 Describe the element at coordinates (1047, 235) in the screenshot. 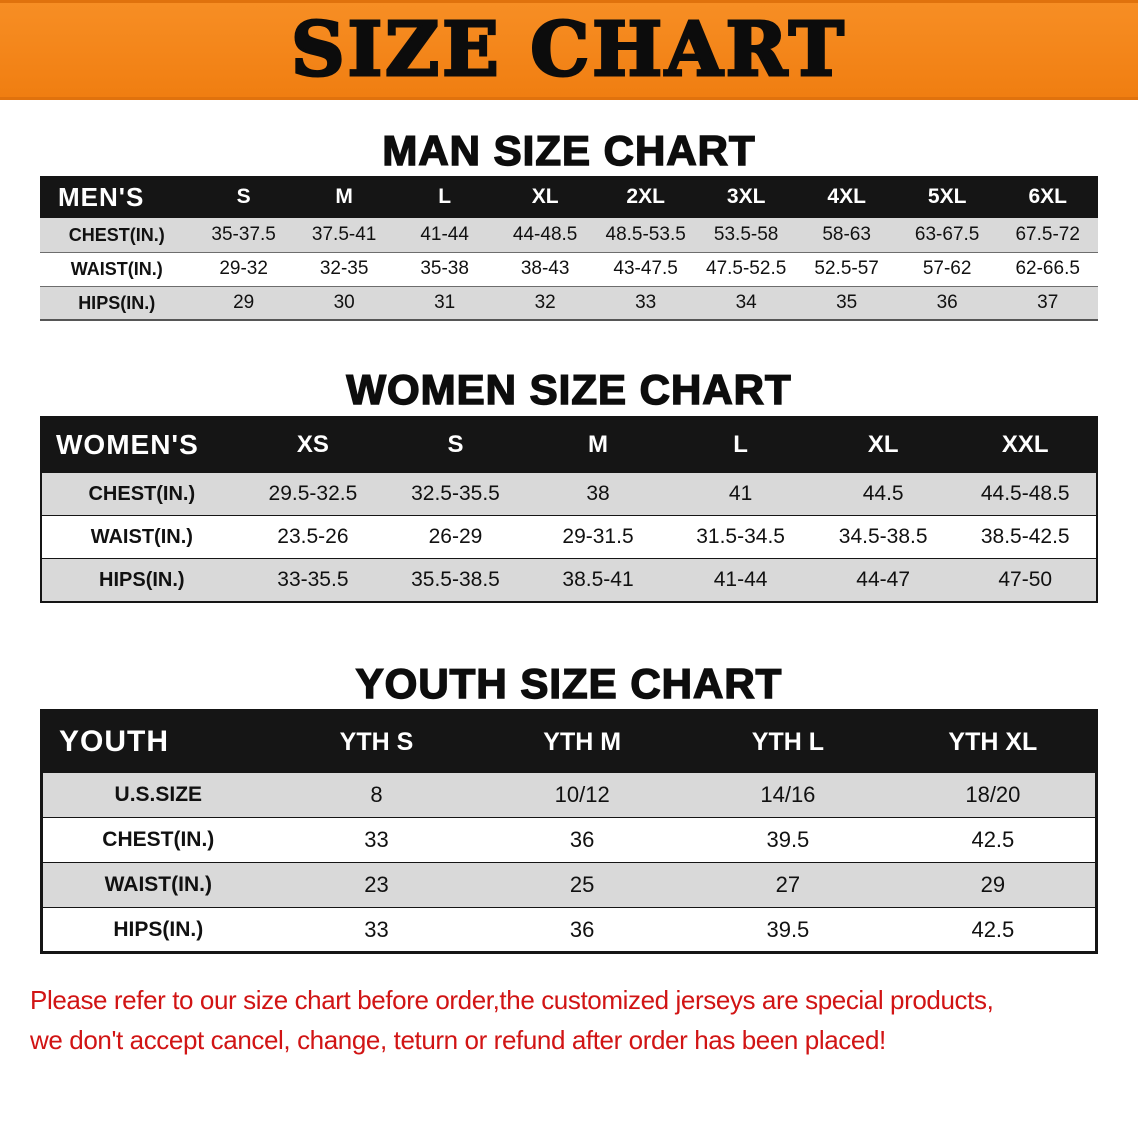

I see `measurement-cell: 67.5-72` at that location.